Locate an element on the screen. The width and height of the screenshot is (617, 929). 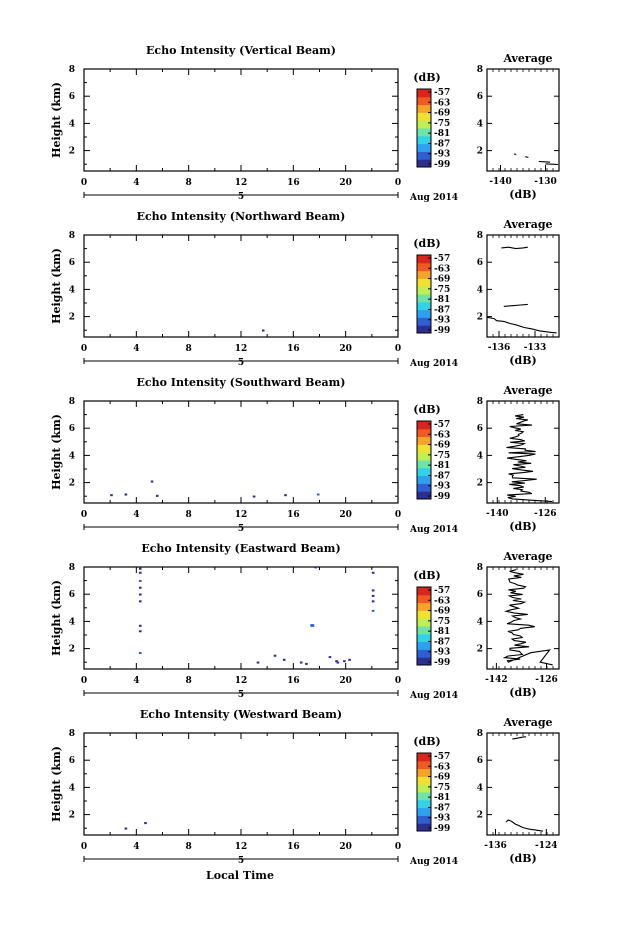
colorbar-tick-label: -75 is located at coordinates (442, 124).